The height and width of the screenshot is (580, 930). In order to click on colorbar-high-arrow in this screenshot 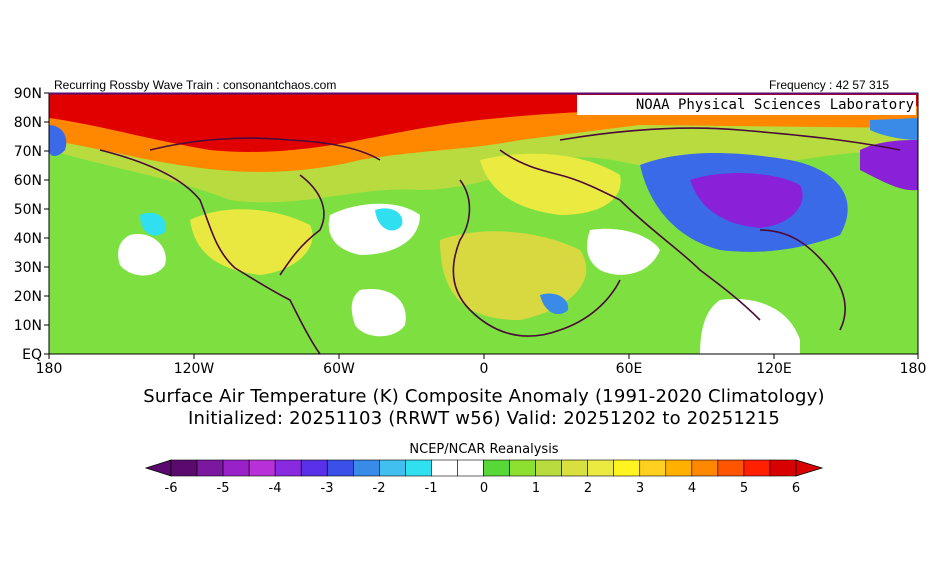, I will do `click(809, 468)`.